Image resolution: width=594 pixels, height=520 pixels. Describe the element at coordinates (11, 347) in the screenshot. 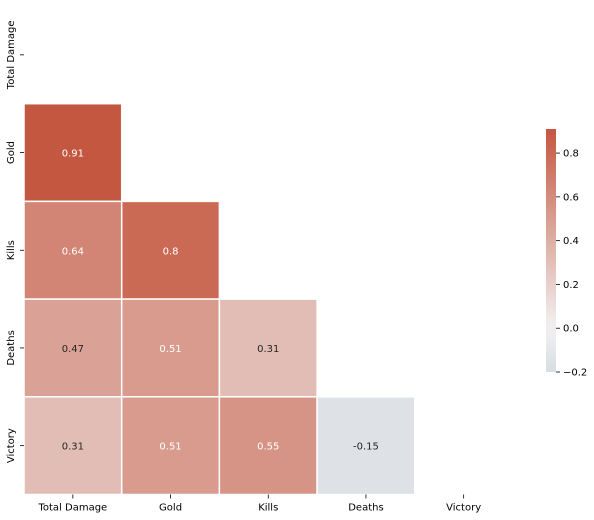

I see `y-tick-label-3: Deaths` at that location.